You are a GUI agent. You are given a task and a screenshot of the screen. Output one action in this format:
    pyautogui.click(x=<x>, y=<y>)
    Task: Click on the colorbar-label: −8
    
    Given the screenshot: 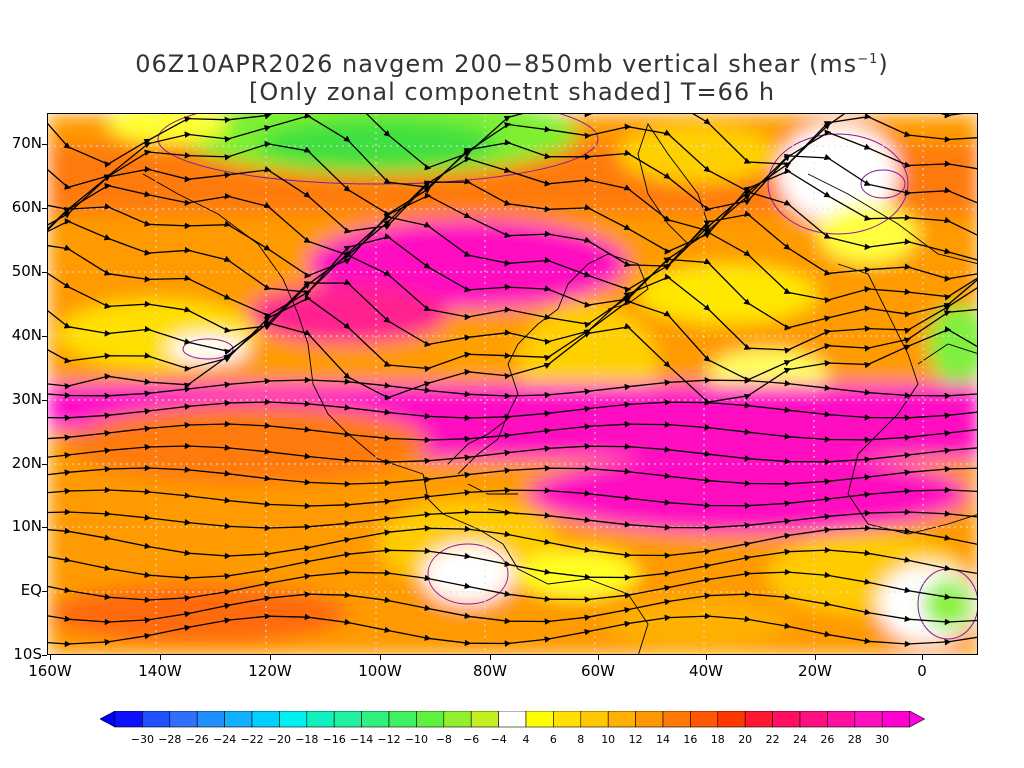 What is the action you would take?
    pyautogui.click(x=443, y=739)
    